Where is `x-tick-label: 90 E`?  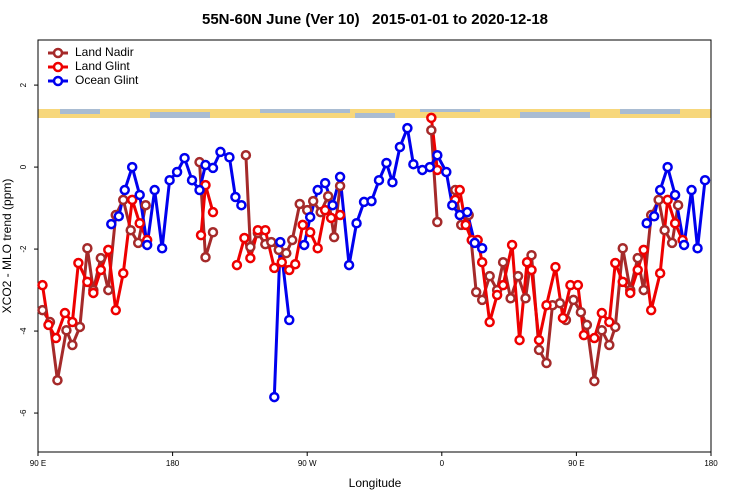 x-tick-label: 90 E is located at coordinates (576, 463).